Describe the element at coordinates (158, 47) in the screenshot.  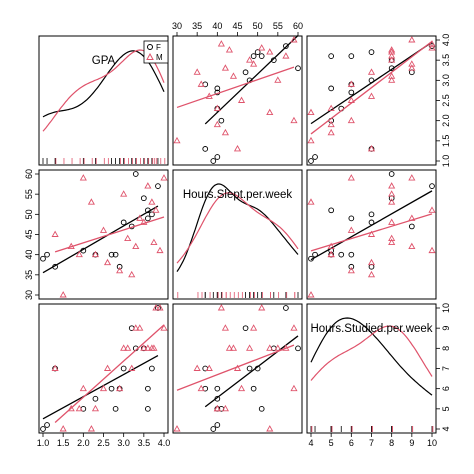
I see `legend-label-F: F` at that location.